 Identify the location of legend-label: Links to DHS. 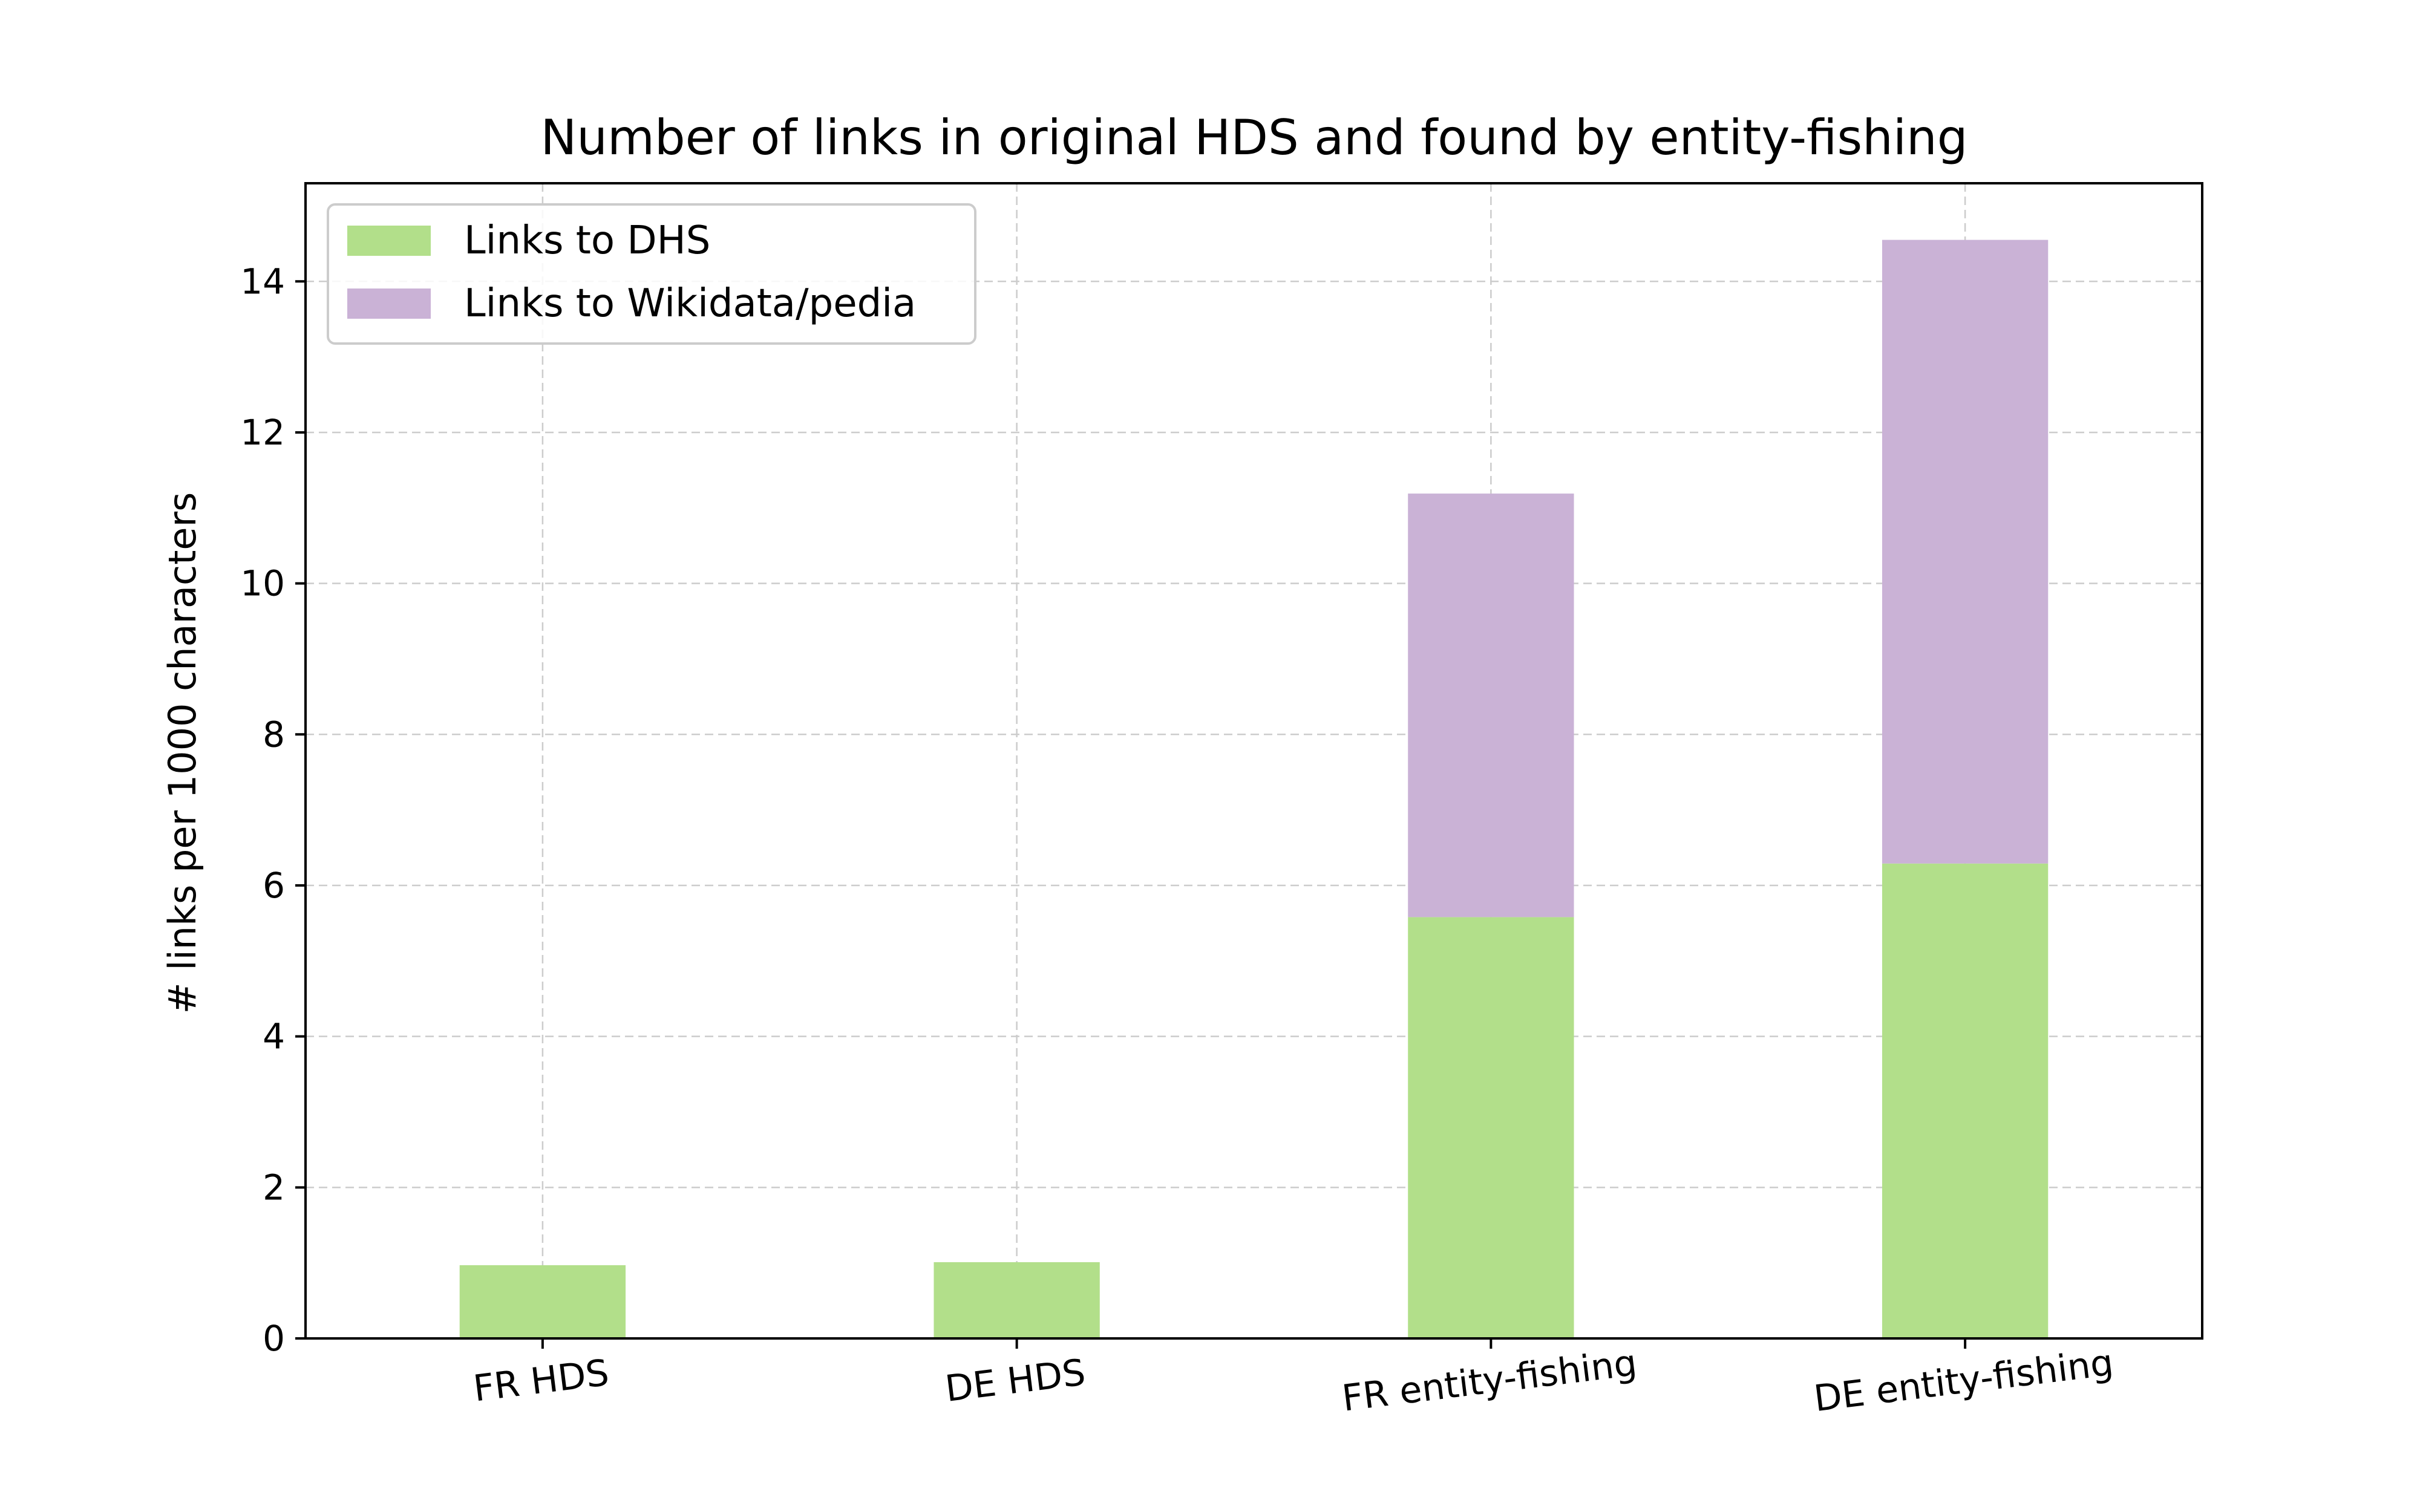
(587, 240).